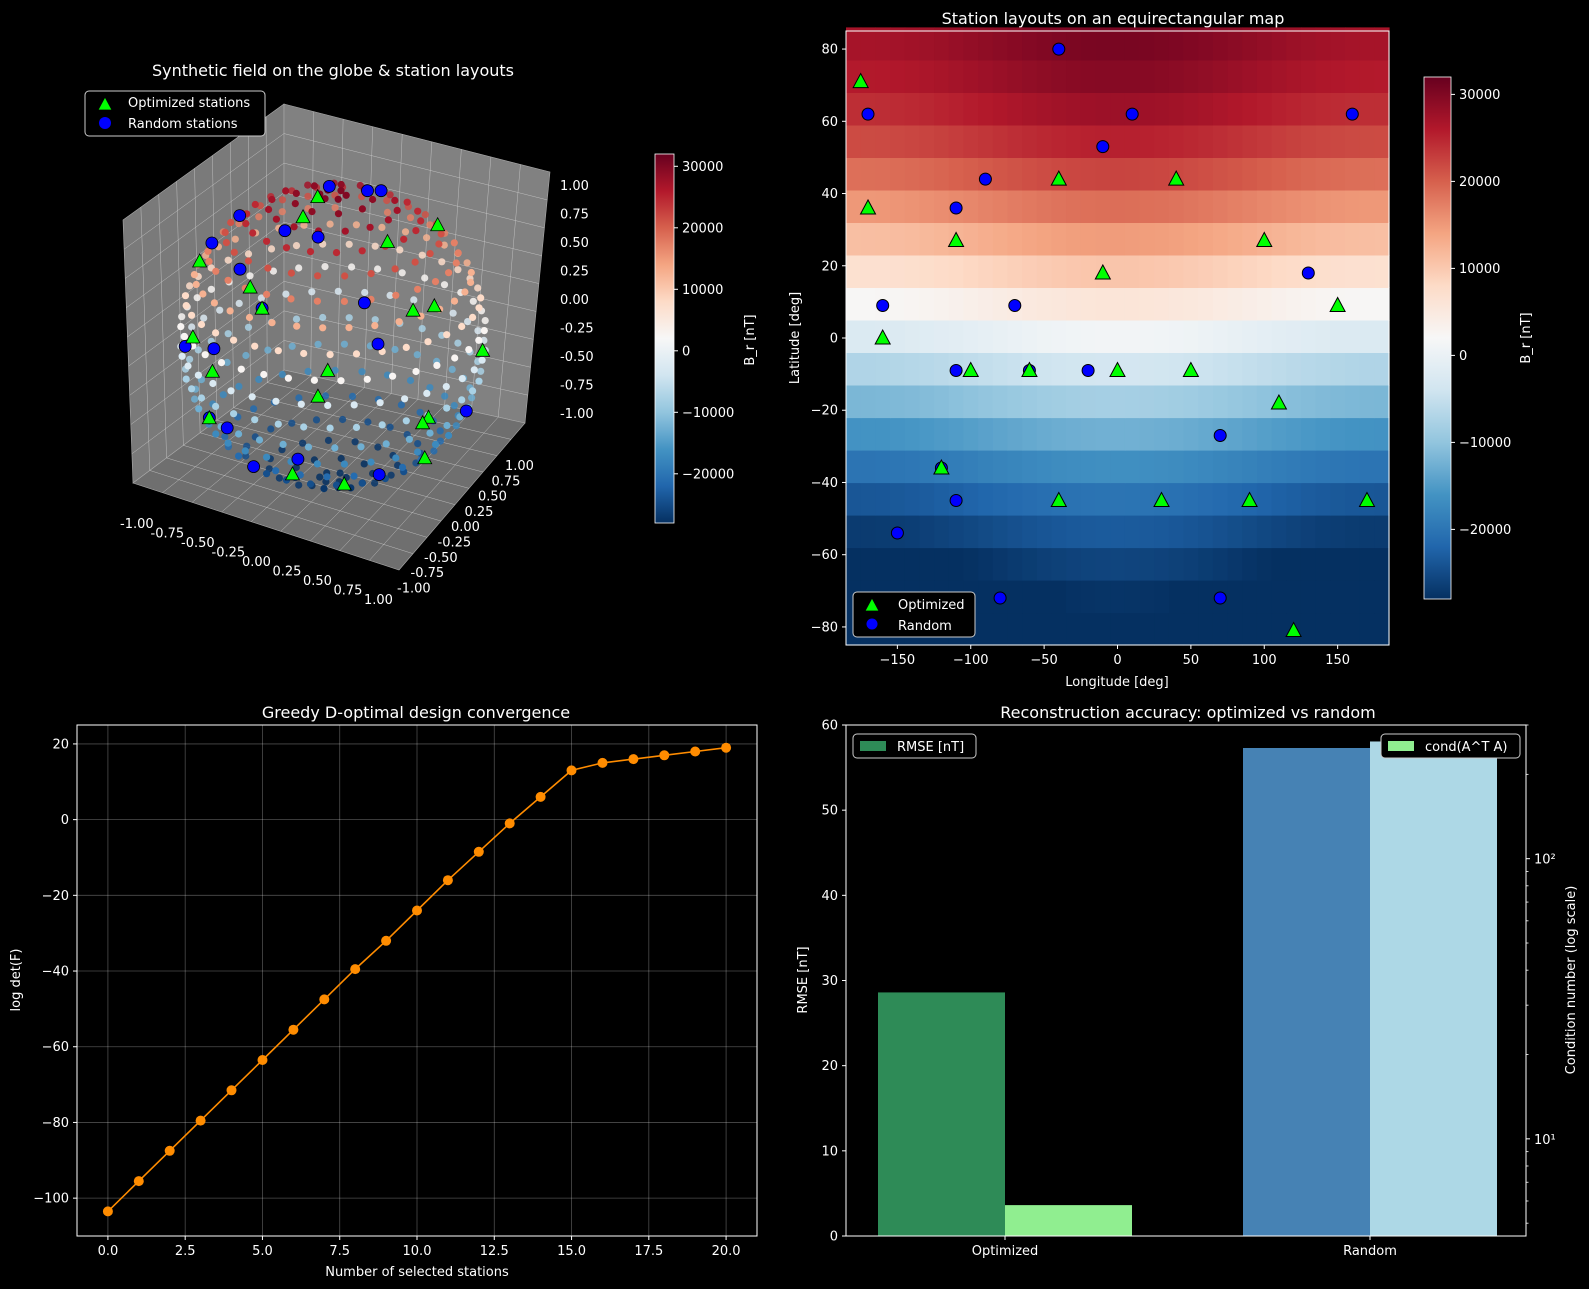 This screenshot has height=1289, width=1589. I want to click on globe-y-tick-label: -0.25, so click(455, 543).